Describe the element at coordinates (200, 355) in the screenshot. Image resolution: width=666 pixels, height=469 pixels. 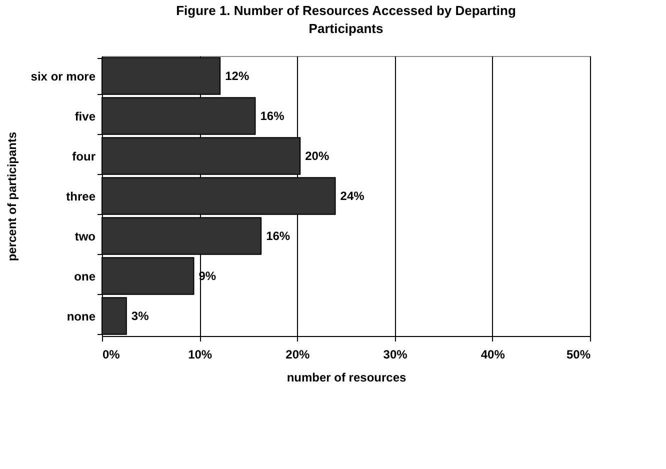
I see `x-tick-label: 10%` at that location.